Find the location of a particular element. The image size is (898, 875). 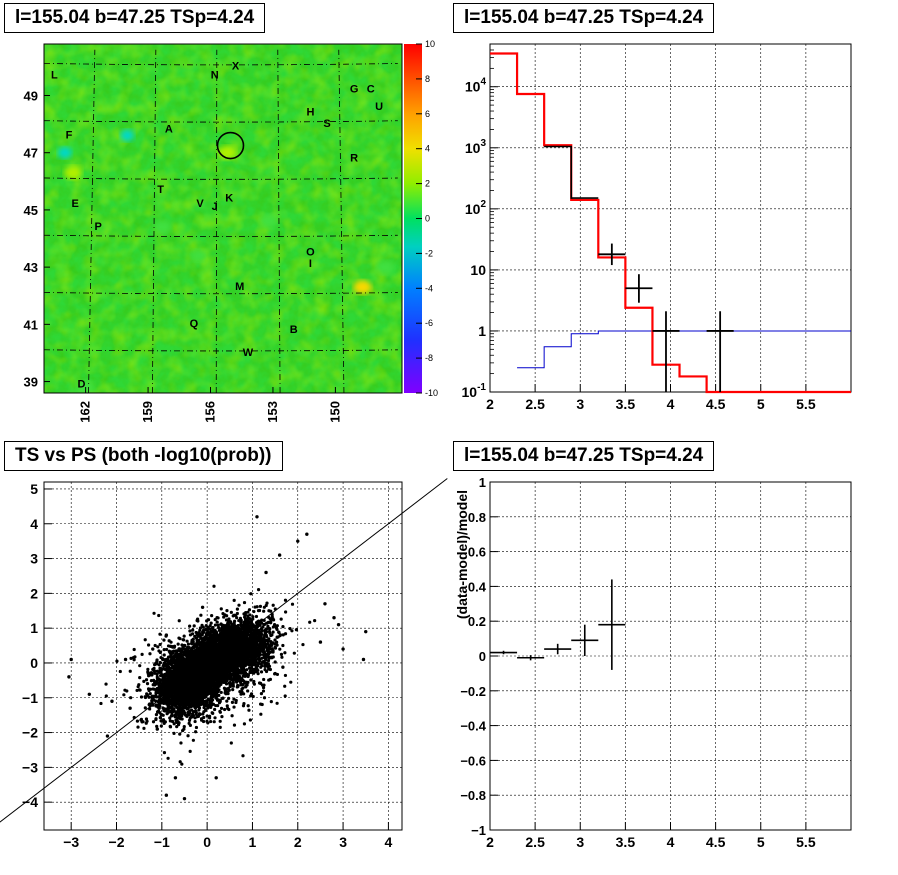

source-label: X is located at coordinates (236, 67).